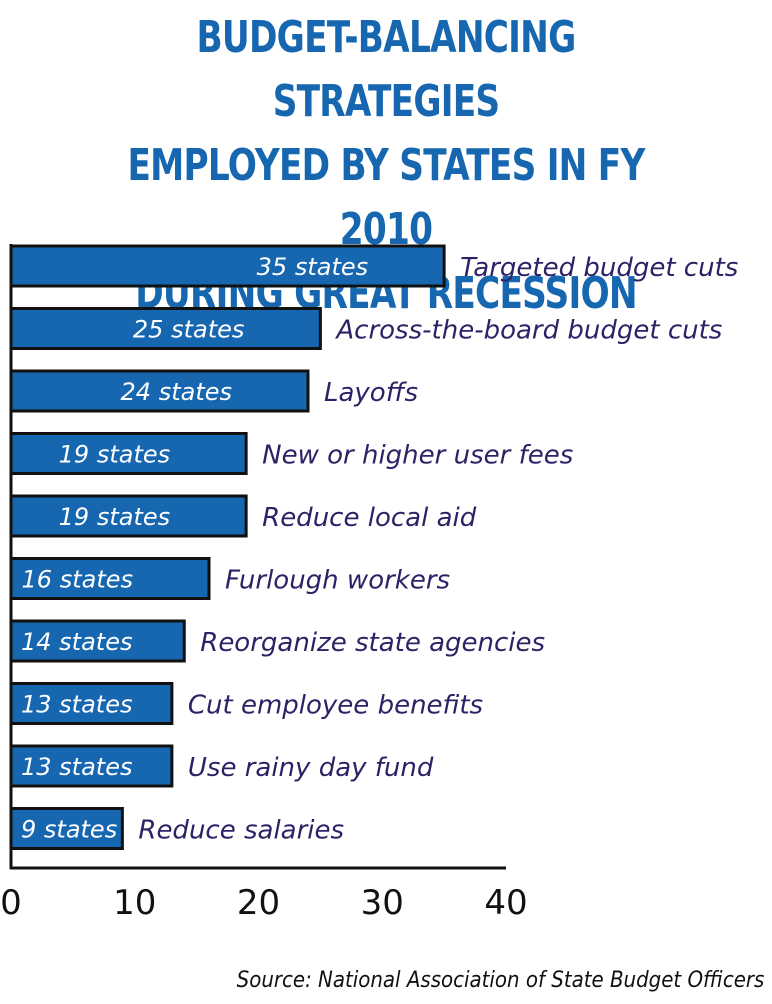 This screenshot has width=772, height=1004. What do you see at coordinates (188, 330) in the screenshot?
I see `bar-value-label: 25 states` at bounding box center [188, 330].